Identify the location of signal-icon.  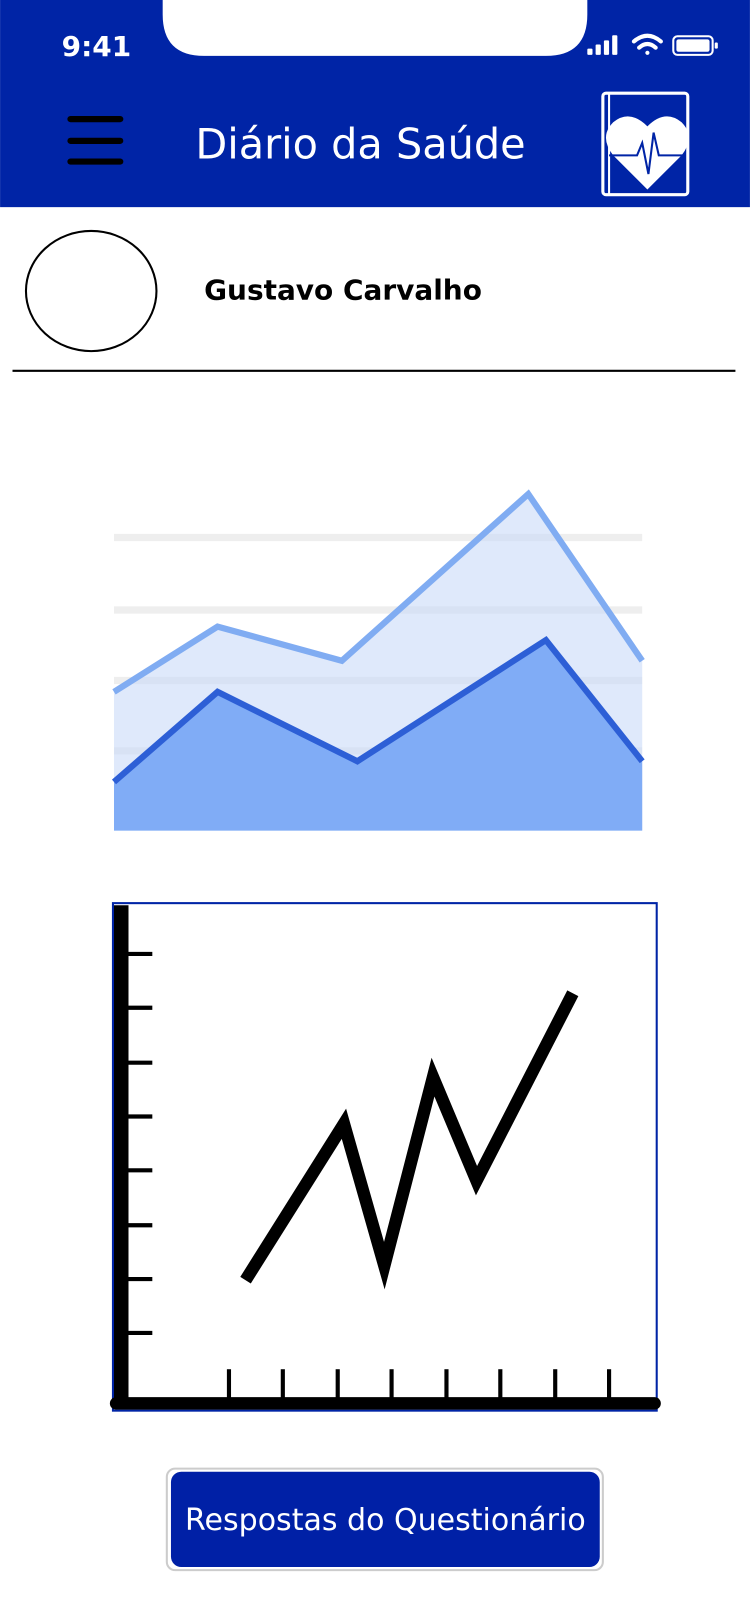
(602, 45).